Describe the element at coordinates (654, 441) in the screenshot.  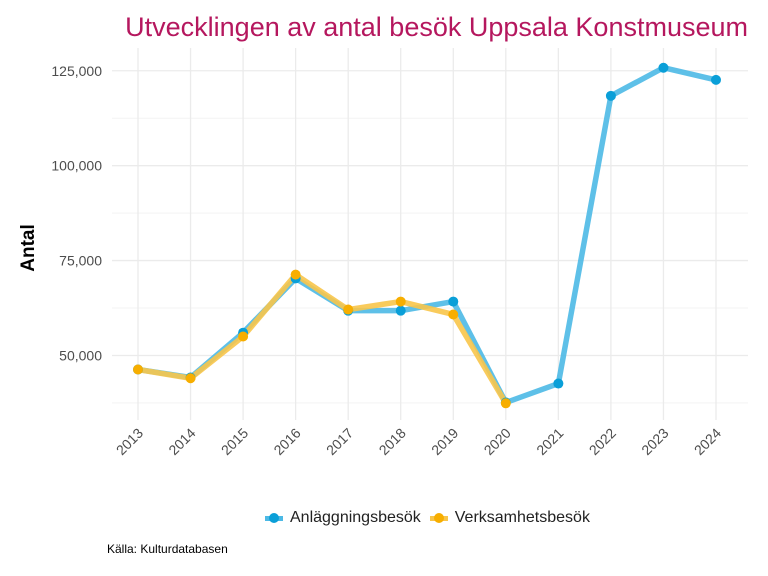
I see `x-tick-label: 2023` at that location.